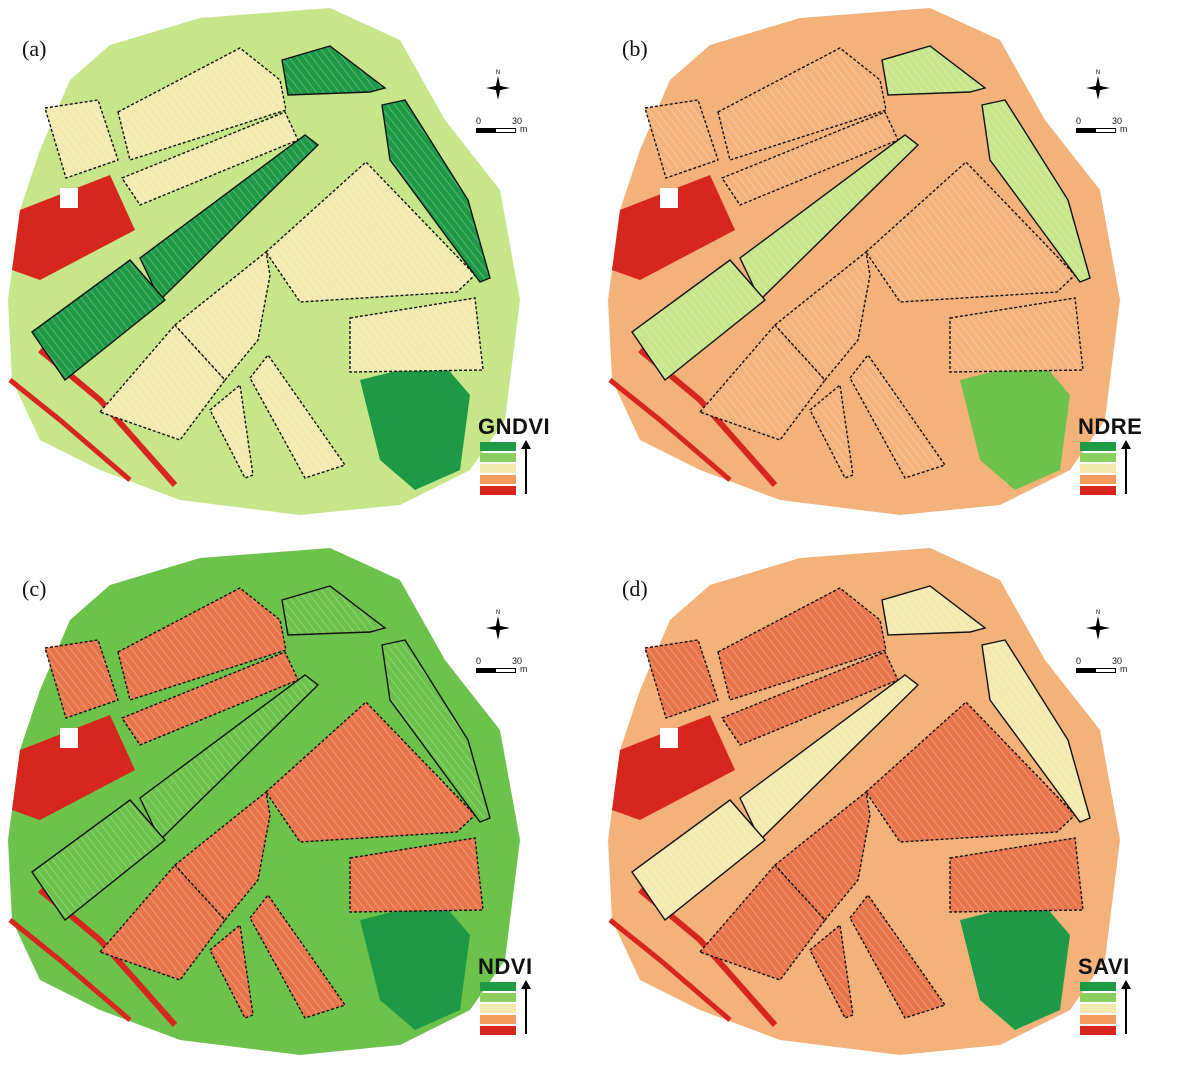  I want to click on woodland, so click(415, 965).